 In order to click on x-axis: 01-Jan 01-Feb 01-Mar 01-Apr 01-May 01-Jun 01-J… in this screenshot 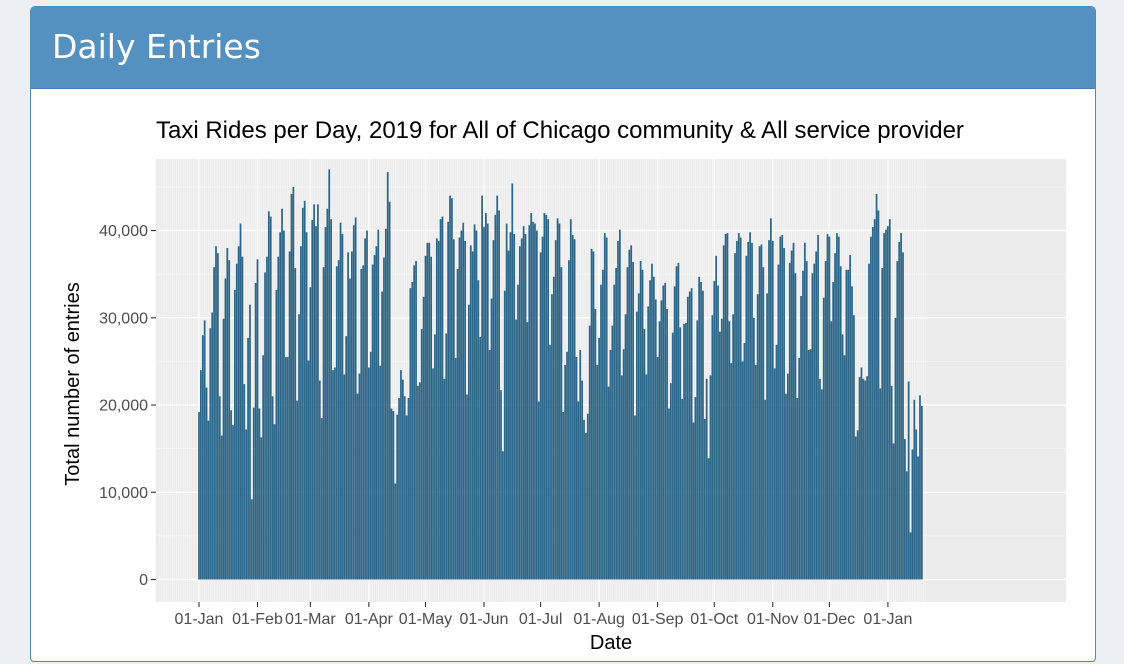, I will do `click(543, 615)`.